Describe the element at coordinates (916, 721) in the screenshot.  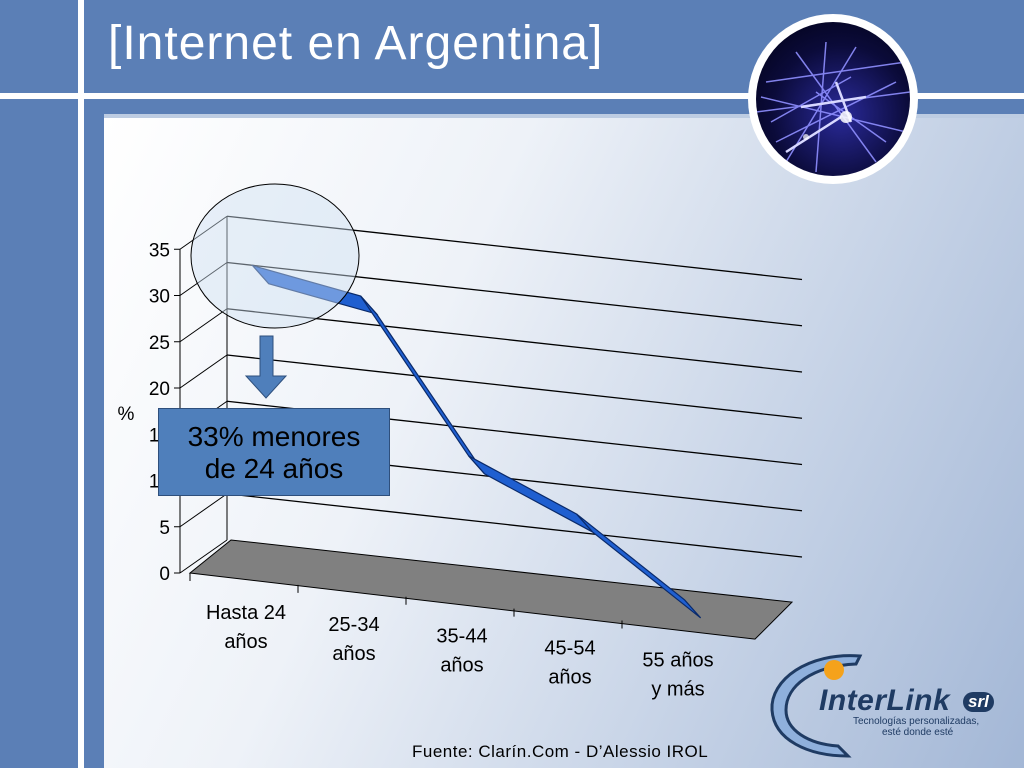
I see `logo-tagline-1: Tecnologías personalizadas,` at that location.